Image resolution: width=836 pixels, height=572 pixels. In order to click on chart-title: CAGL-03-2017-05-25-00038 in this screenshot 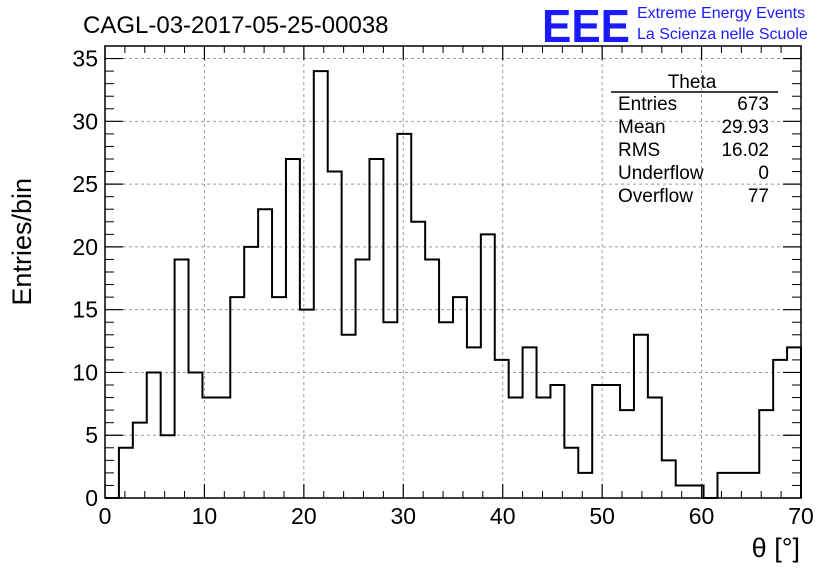, I will do `click(236, 25)`.